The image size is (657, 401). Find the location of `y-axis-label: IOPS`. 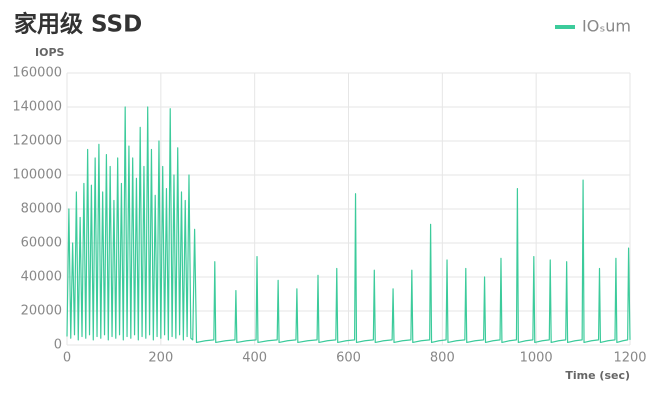

y-axis-label: IOPS is located at coordinates (50, 52).